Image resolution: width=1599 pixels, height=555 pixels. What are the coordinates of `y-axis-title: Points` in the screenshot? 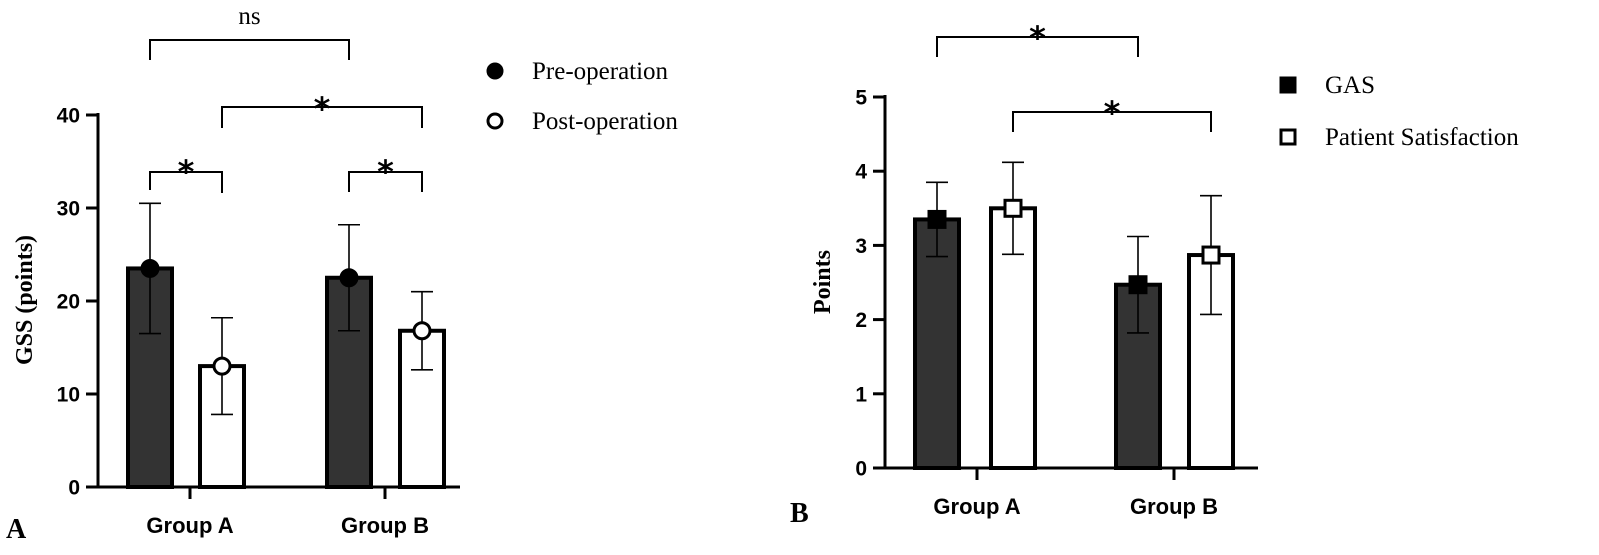 It's located at (823, 282).